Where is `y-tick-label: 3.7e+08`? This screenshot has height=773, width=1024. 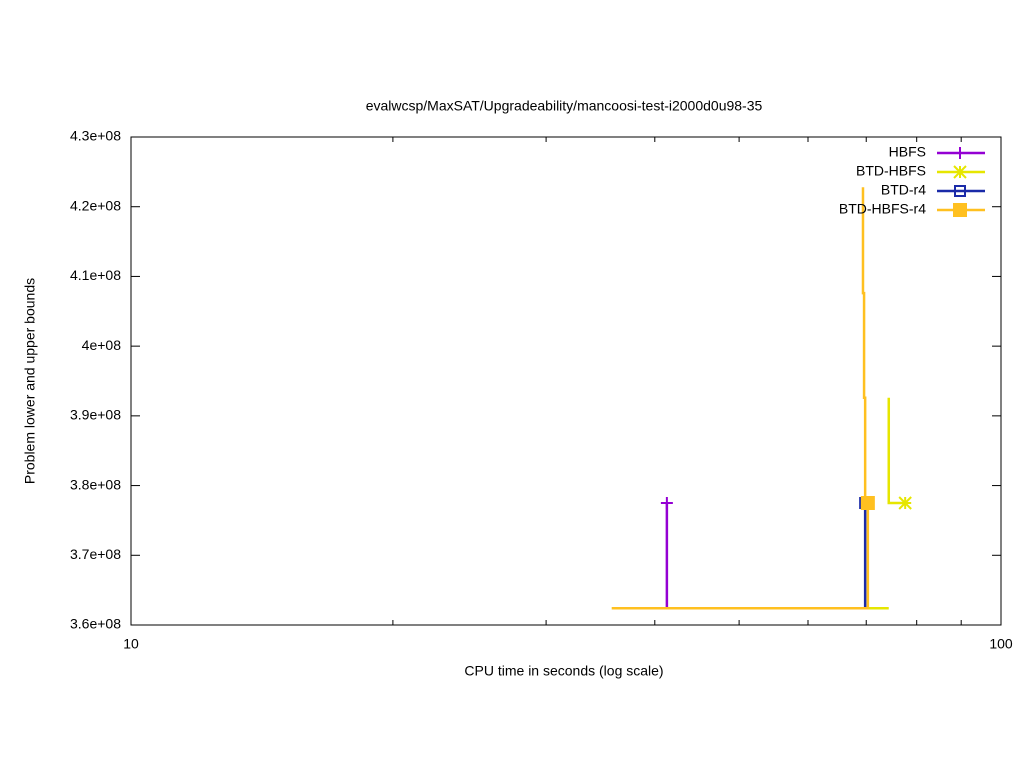
y-tick-label: 3.7e+08 is located at coordinates (95, 554).